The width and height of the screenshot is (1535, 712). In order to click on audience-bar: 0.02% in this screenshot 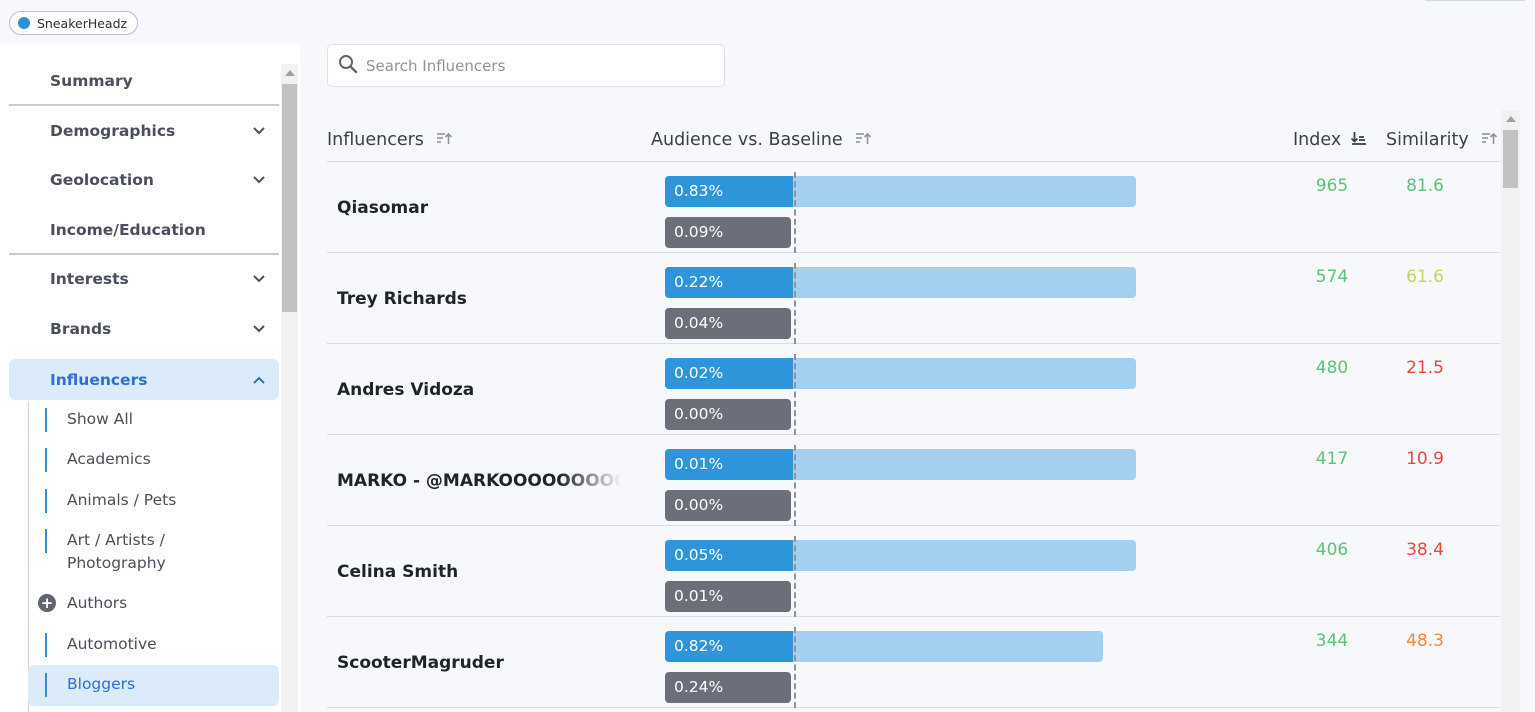, I will do `click(900, 373)`.